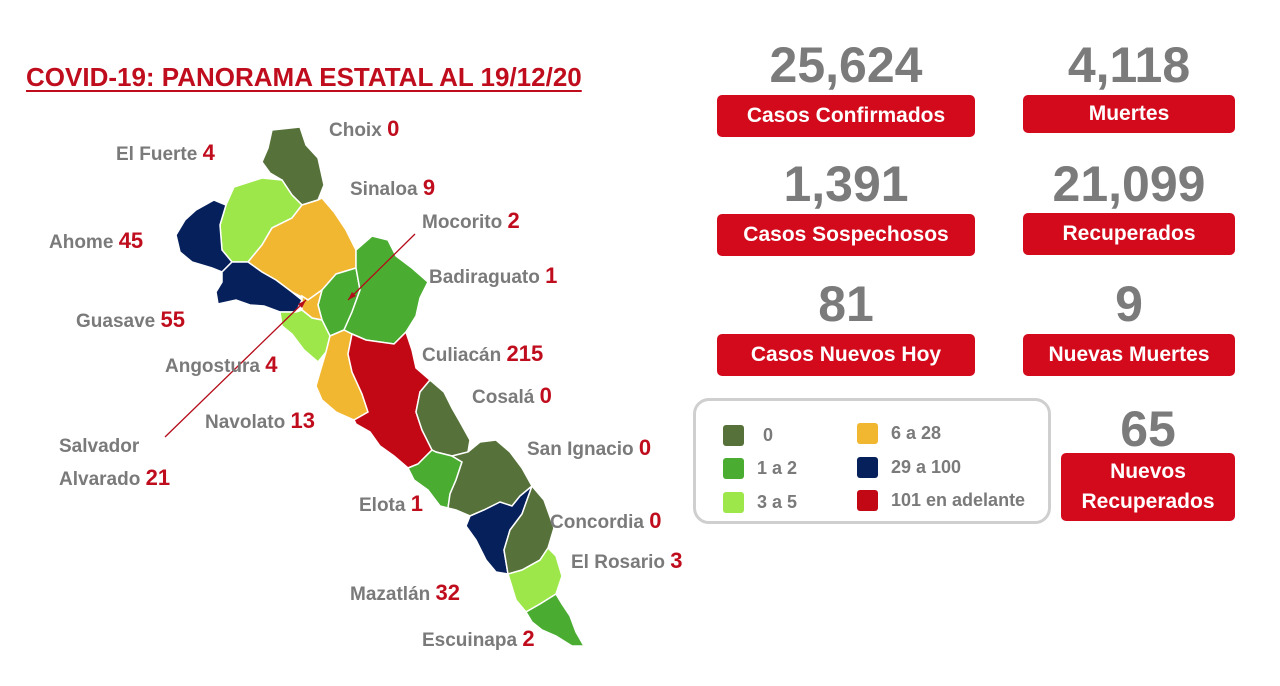 The width and height of the screenshot is (1280, 686). Describe the element at coordinates (846, 184) in the screenshot. I see `sospechosos-value: 1,391` at that location.